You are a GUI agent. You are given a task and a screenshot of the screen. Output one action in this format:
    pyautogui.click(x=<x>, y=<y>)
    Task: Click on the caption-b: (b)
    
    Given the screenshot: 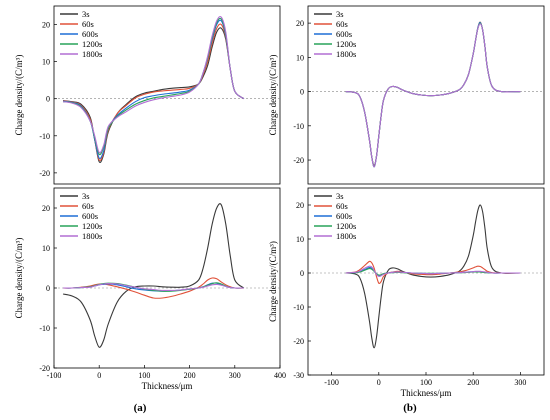 What is the action you would take?
    pyautogui.click(x=410, y=408)
    